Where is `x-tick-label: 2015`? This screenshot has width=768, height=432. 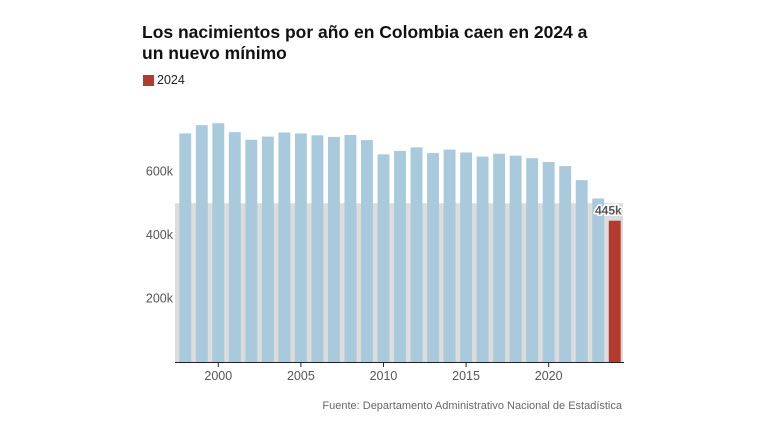
x-tick-label: 2015 is located at coordinates (466, 376).